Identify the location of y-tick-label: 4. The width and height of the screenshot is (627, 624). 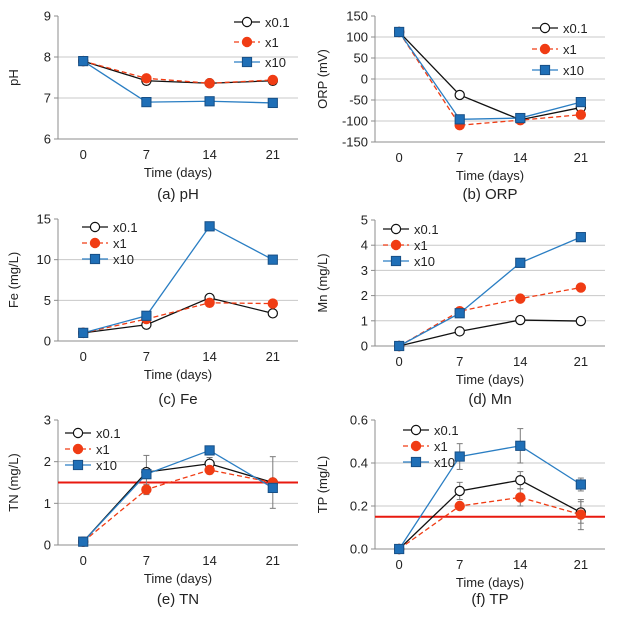
(364, 245).